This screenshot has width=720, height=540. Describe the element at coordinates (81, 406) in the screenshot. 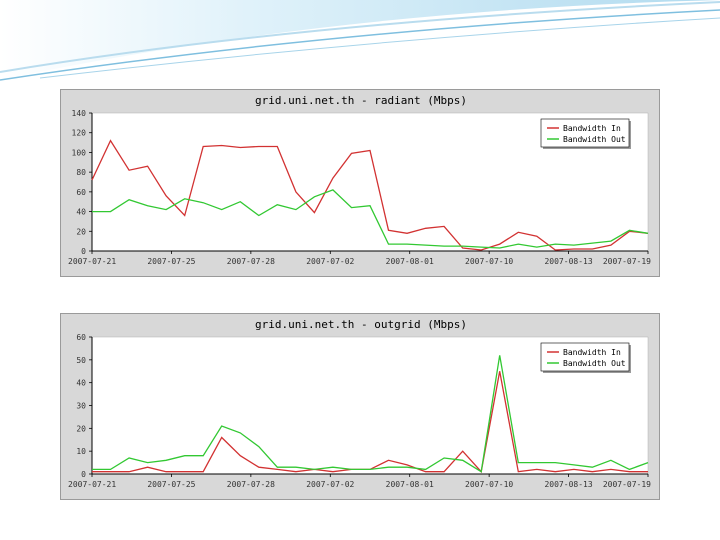

I see `y-tick-label: 30` at that location.